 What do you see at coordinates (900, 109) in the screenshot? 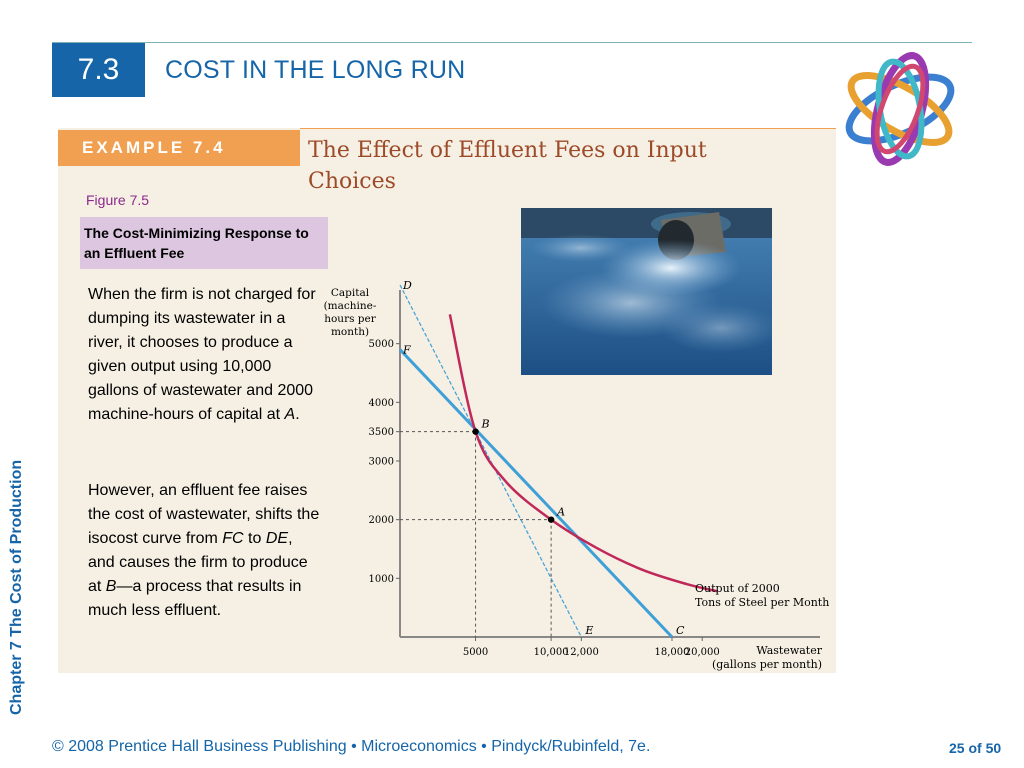
I see `interlocking-rings-logo` at bounding box center [900, 109].